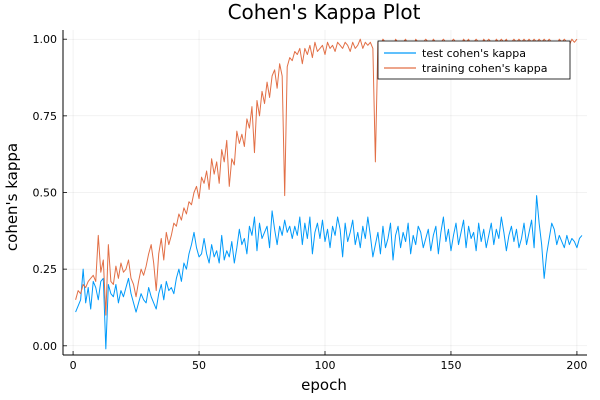  What do you see at coordinates (45, 193) in the screenshot?
I see `y-tick-label-2: 0.50` at bounding box center [45, 193].